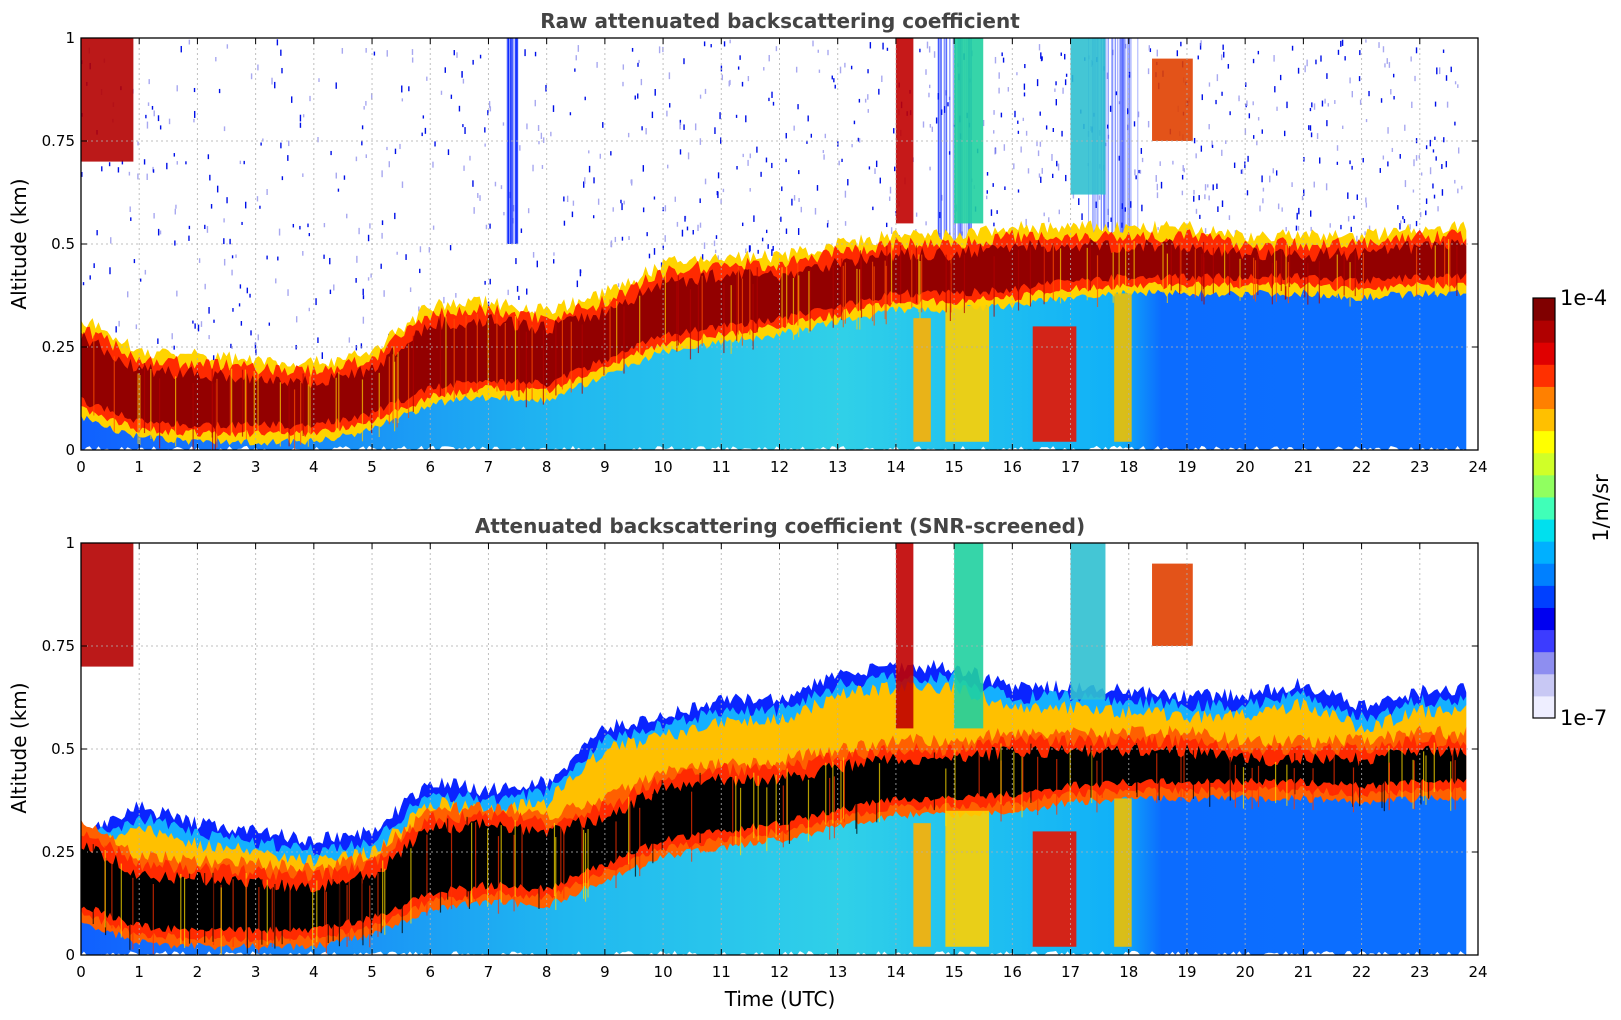 The image size is (1621, 1020). I want to click on colorbar-step, so click(1544, 353).